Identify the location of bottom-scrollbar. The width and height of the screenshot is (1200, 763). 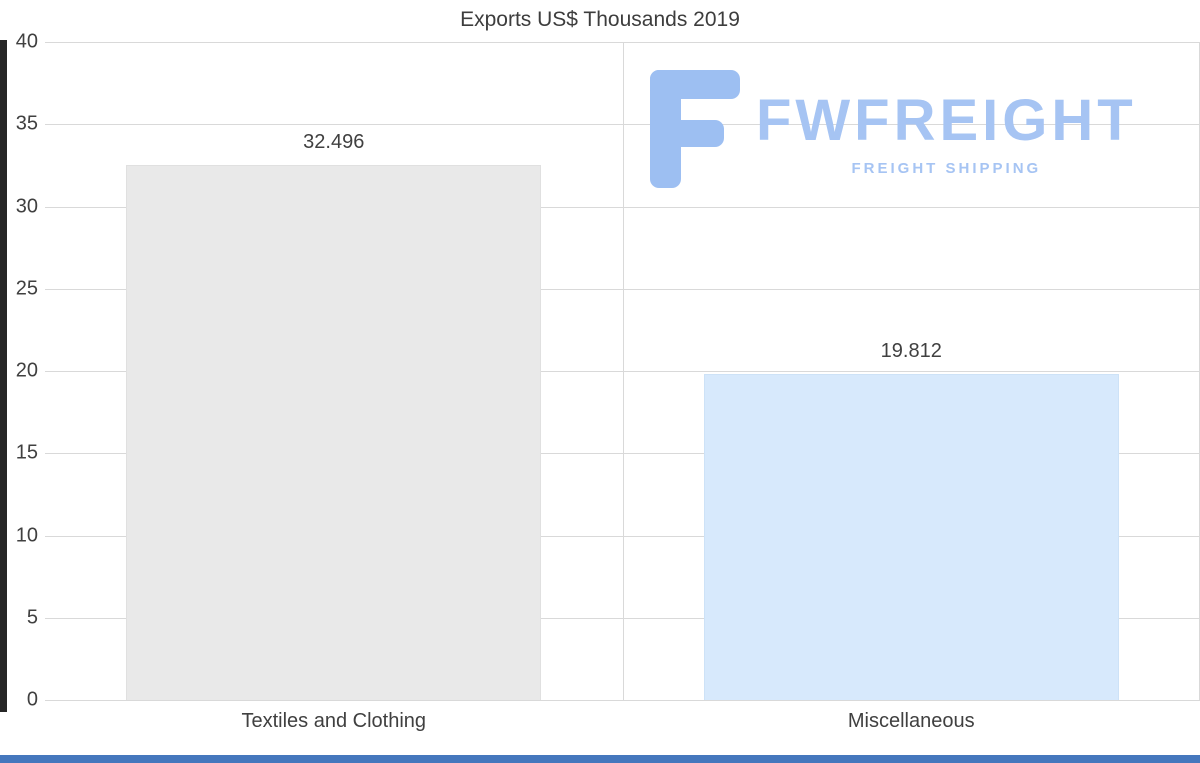
(600, 759).